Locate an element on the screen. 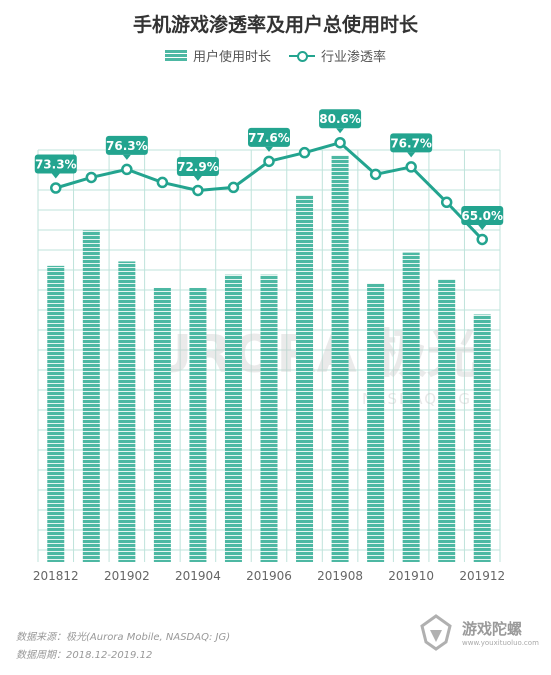 This screenshot has width=551, height=675. x-tick-201908: 201908 is located at coordinates (340, 576).